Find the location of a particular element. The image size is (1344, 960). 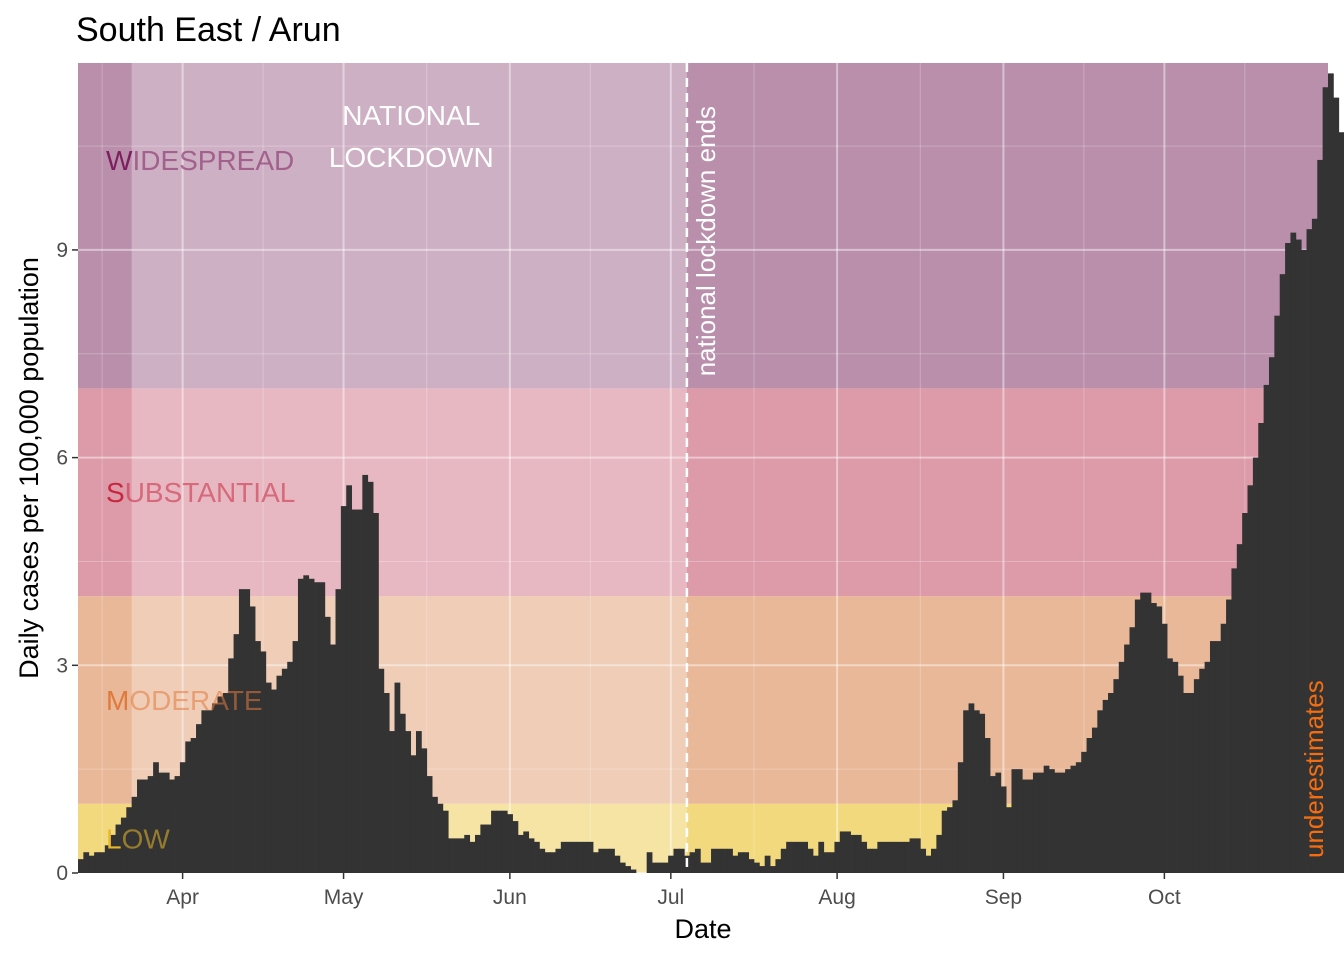

x-tick-label: Sep is located at coordinates (1003, 897).